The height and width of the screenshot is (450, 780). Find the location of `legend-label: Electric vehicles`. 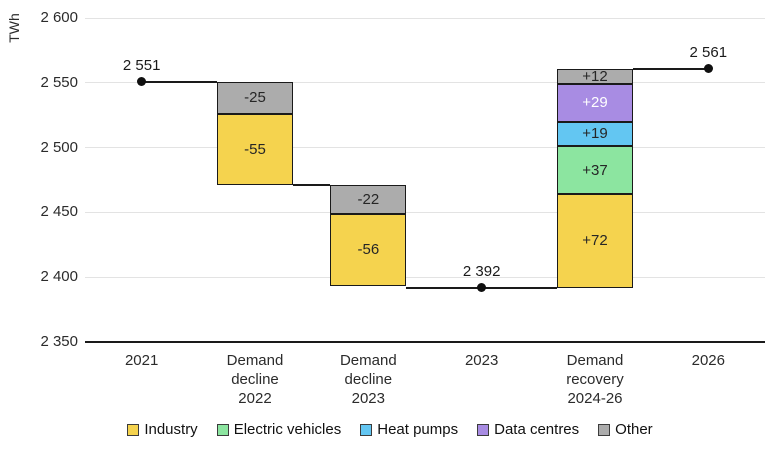

legend-label: Electric vehicles is located at coordinates (287, 429).